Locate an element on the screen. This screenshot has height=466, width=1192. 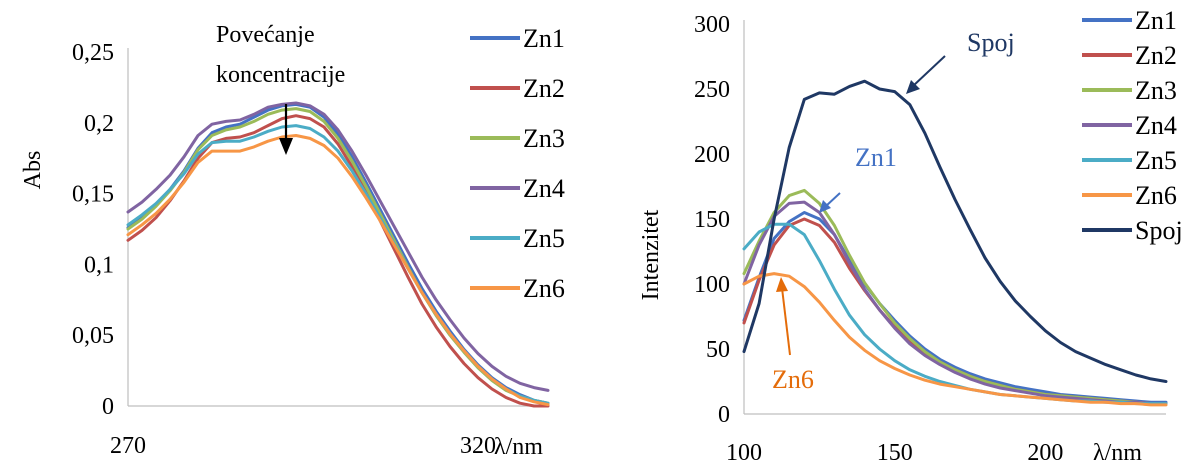
absorbance-legend: Zn1 Zn2 Zn3 Zn4 Zn5 Zn6 is located at coordinates (517, 163).